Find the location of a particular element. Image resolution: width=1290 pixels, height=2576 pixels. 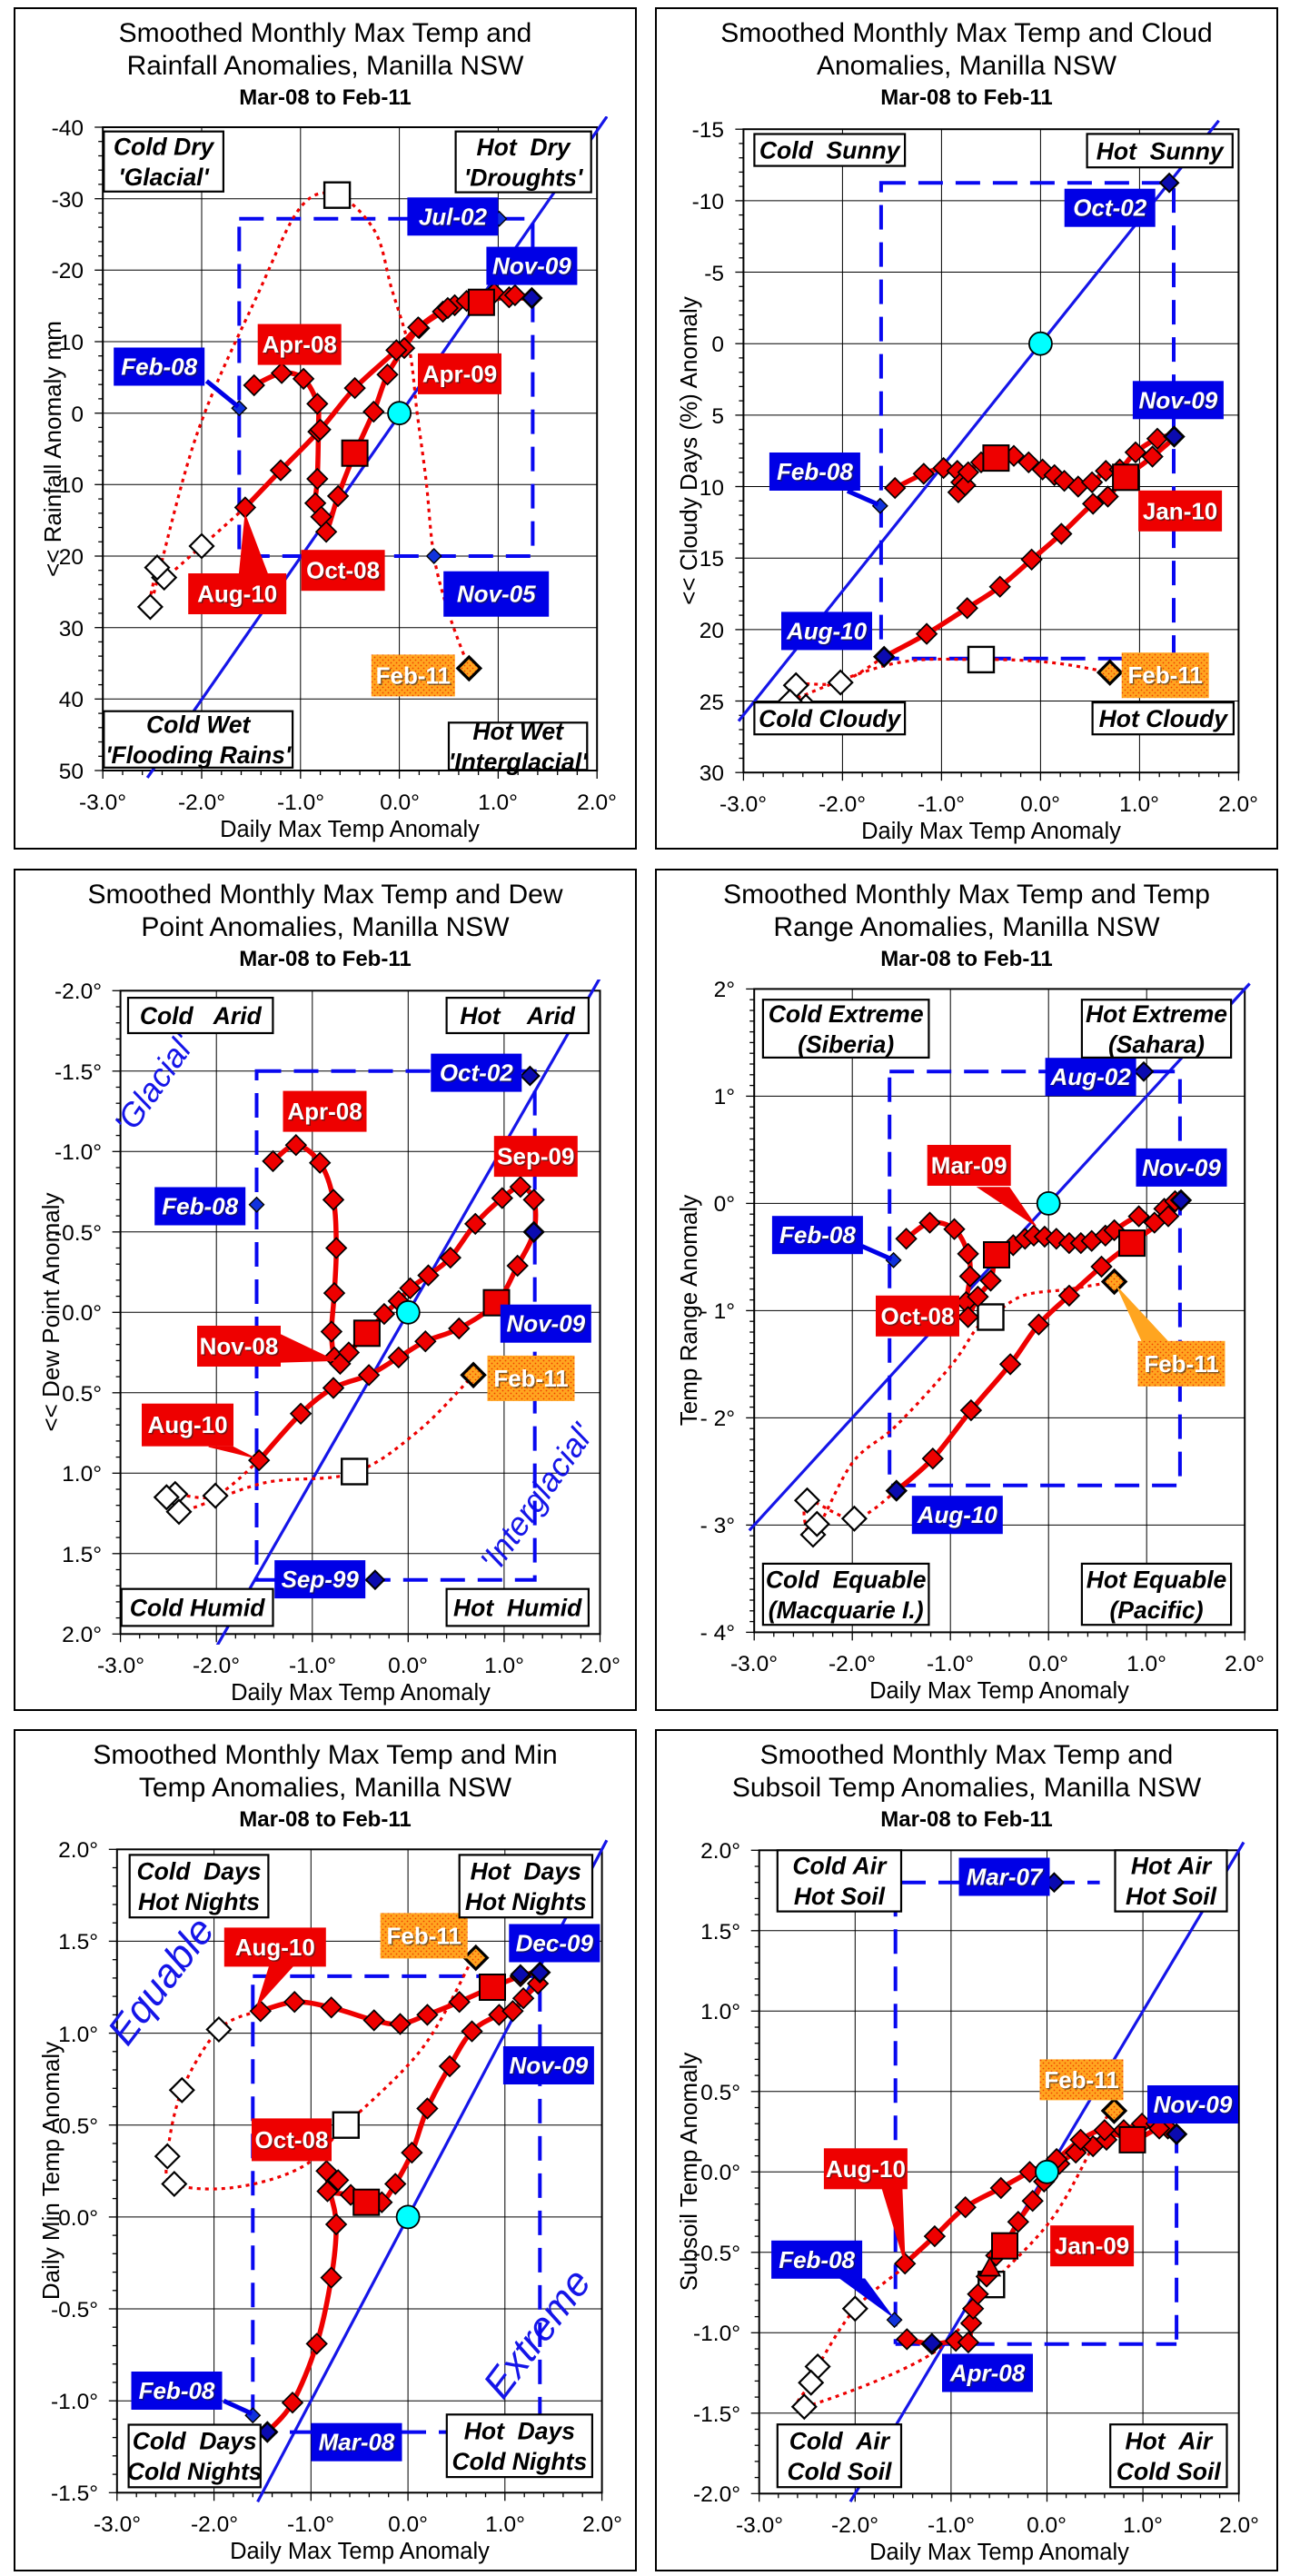

svg-text: Cold Soil is located at coordinates (839, 2472).